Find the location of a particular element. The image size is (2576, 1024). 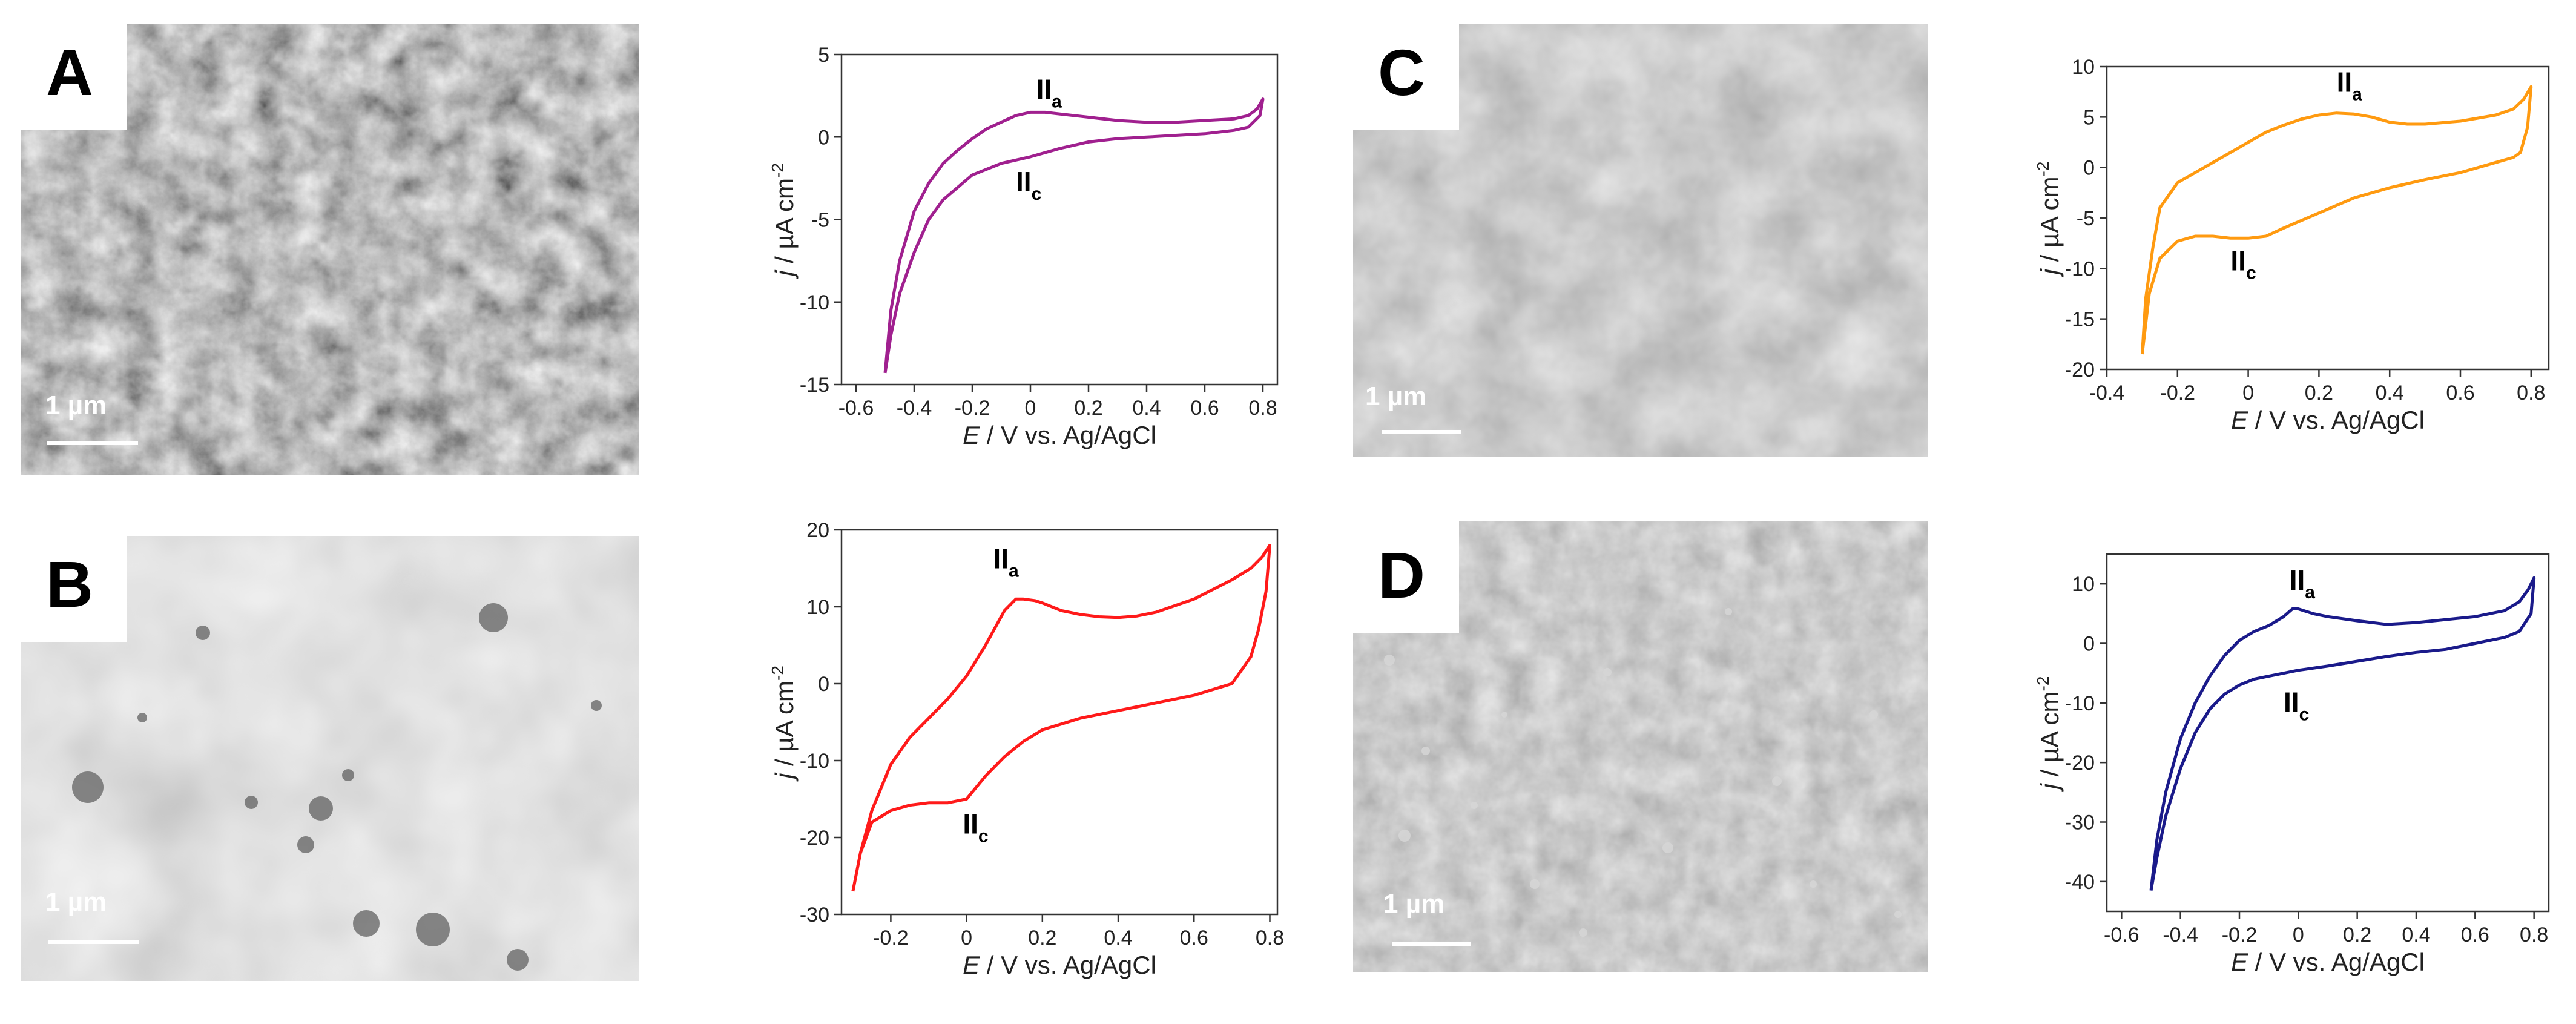

x-tick-label-c: 0.2 is located at coordinates (2319, 394).